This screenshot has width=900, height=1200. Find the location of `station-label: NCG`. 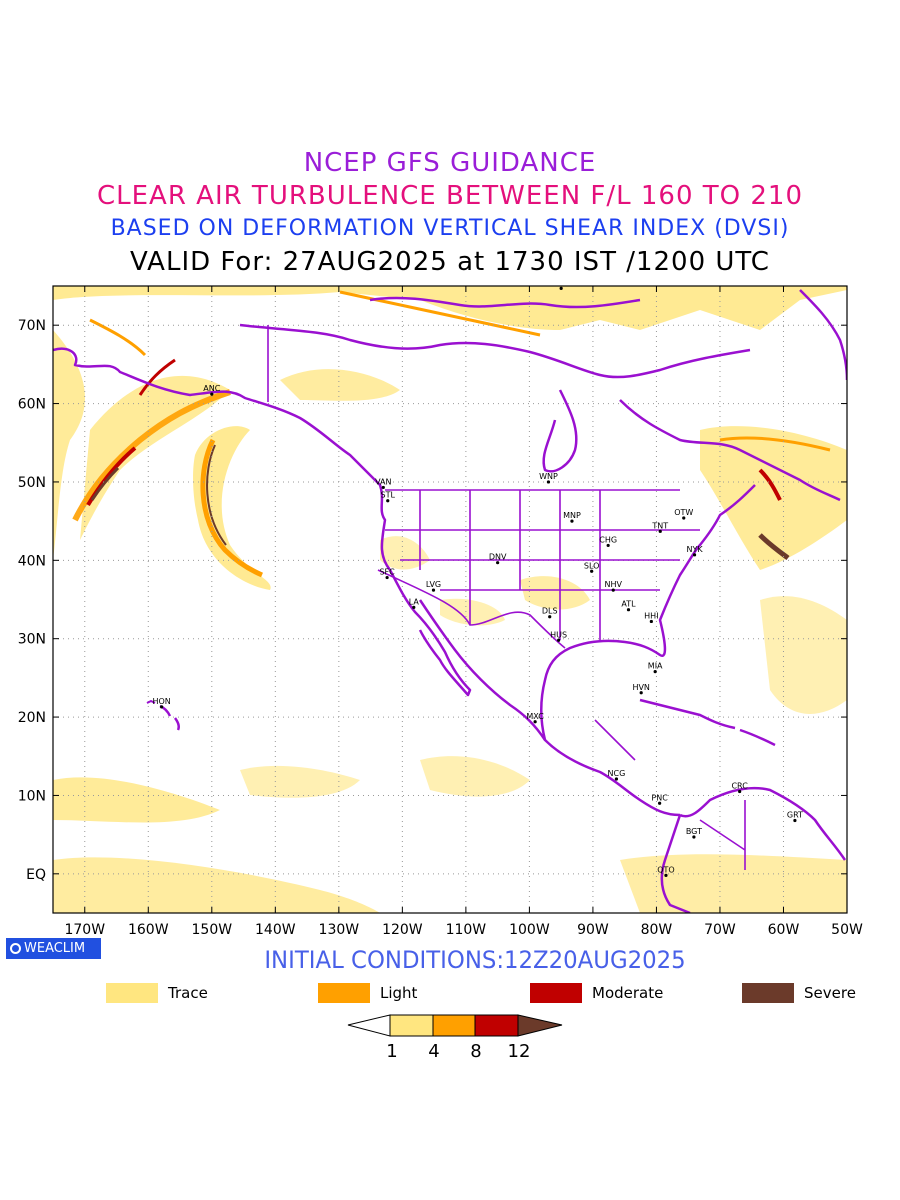

station-label: NCG is located at coordinates (617, 773).